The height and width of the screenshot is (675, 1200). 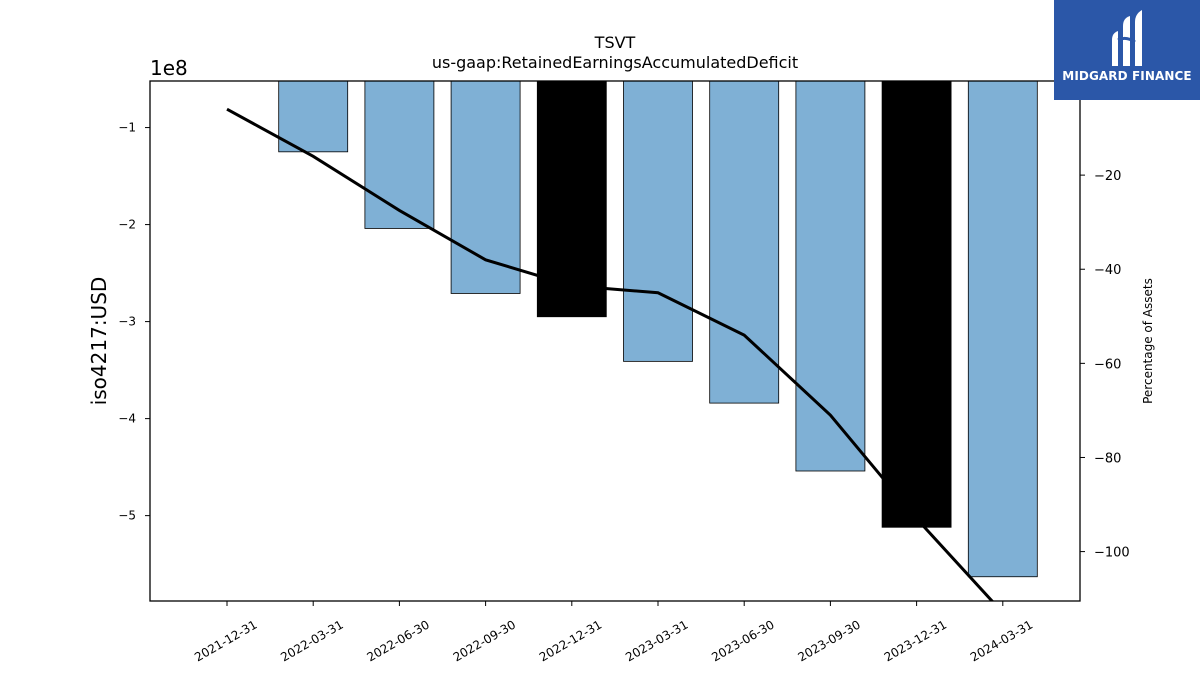 I want to click on y-axis-label: iso4217:USD, so click(x=99, y=341).